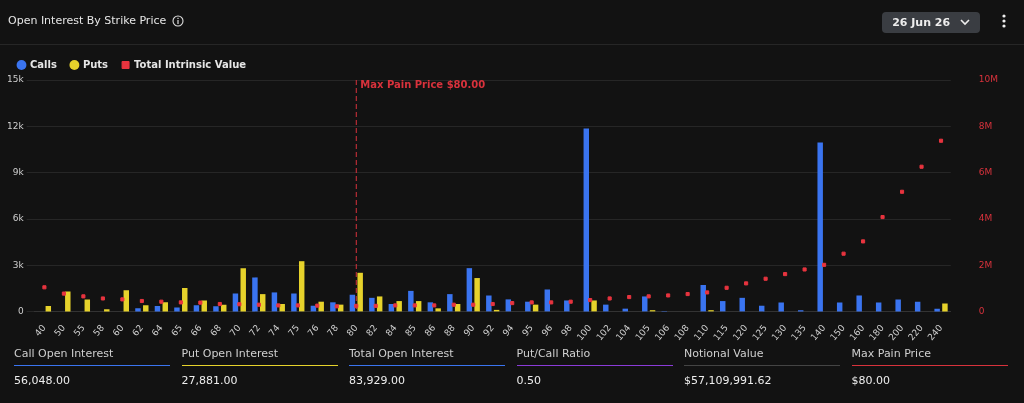 Image resolution: width=1024 pixels, height=403 pixels. I want to click on y-tick-label: 12k, so click(15, 125).